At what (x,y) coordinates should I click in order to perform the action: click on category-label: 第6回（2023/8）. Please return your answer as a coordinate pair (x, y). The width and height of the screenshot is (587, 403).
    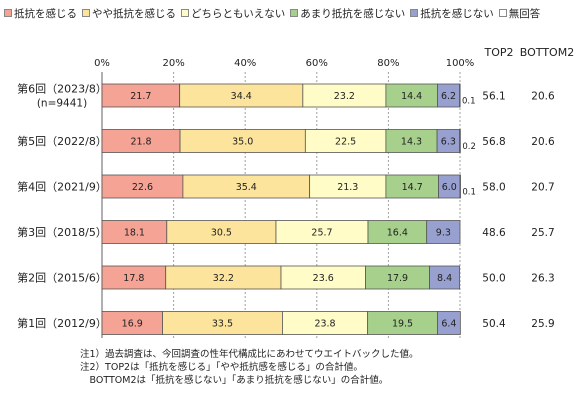
    Looking at the image, I should click on (62, 89).